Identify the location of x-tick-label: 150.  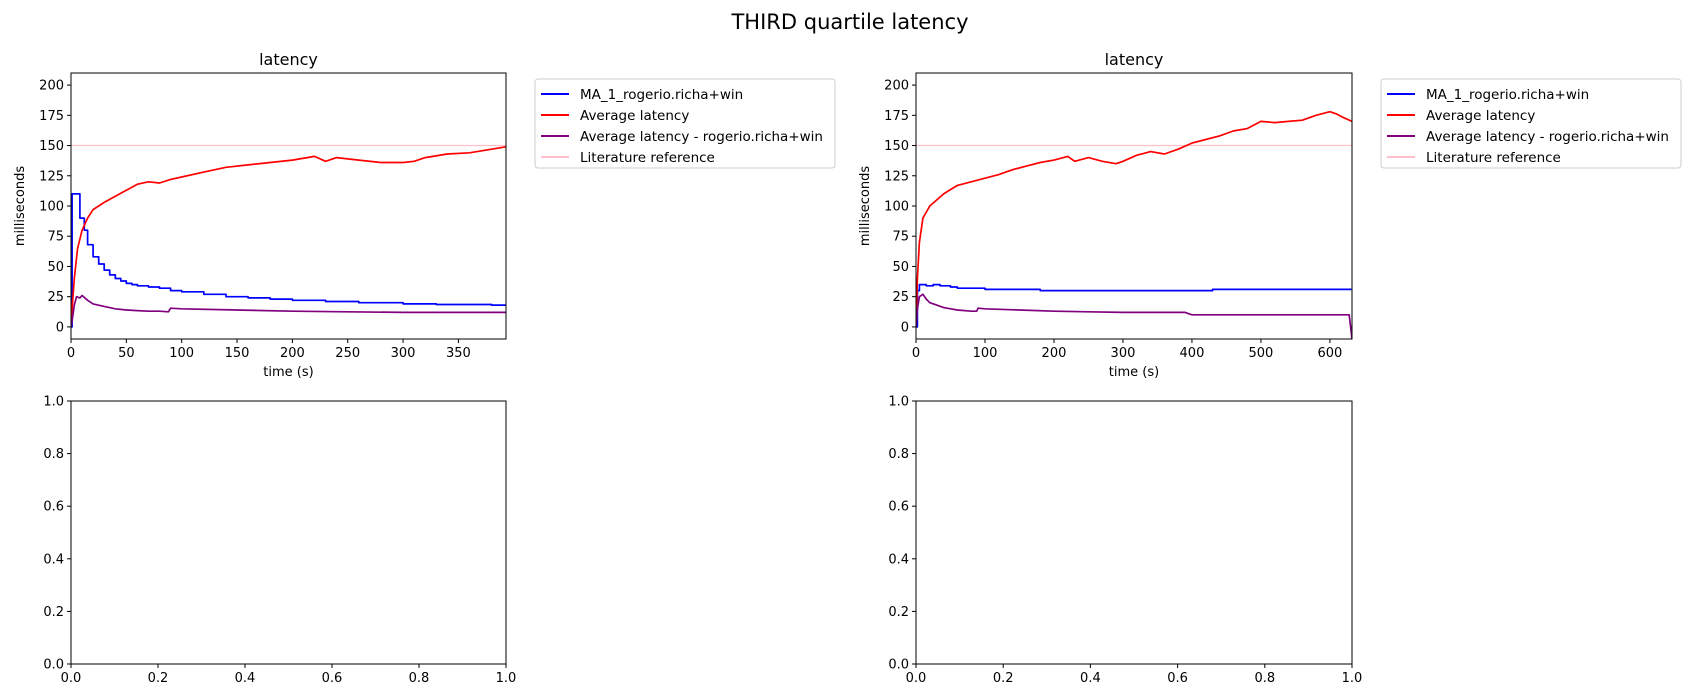
(237, 353).